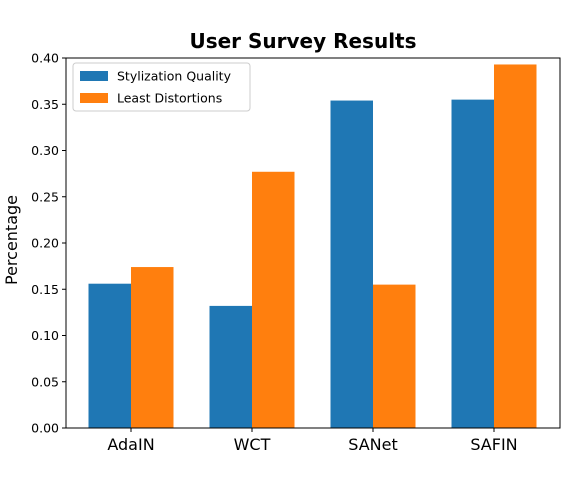 This screenshot has height=481, width=571. I want to click on x-axis: AdaIN WCT SANet SAFIN, so click(312, 441).